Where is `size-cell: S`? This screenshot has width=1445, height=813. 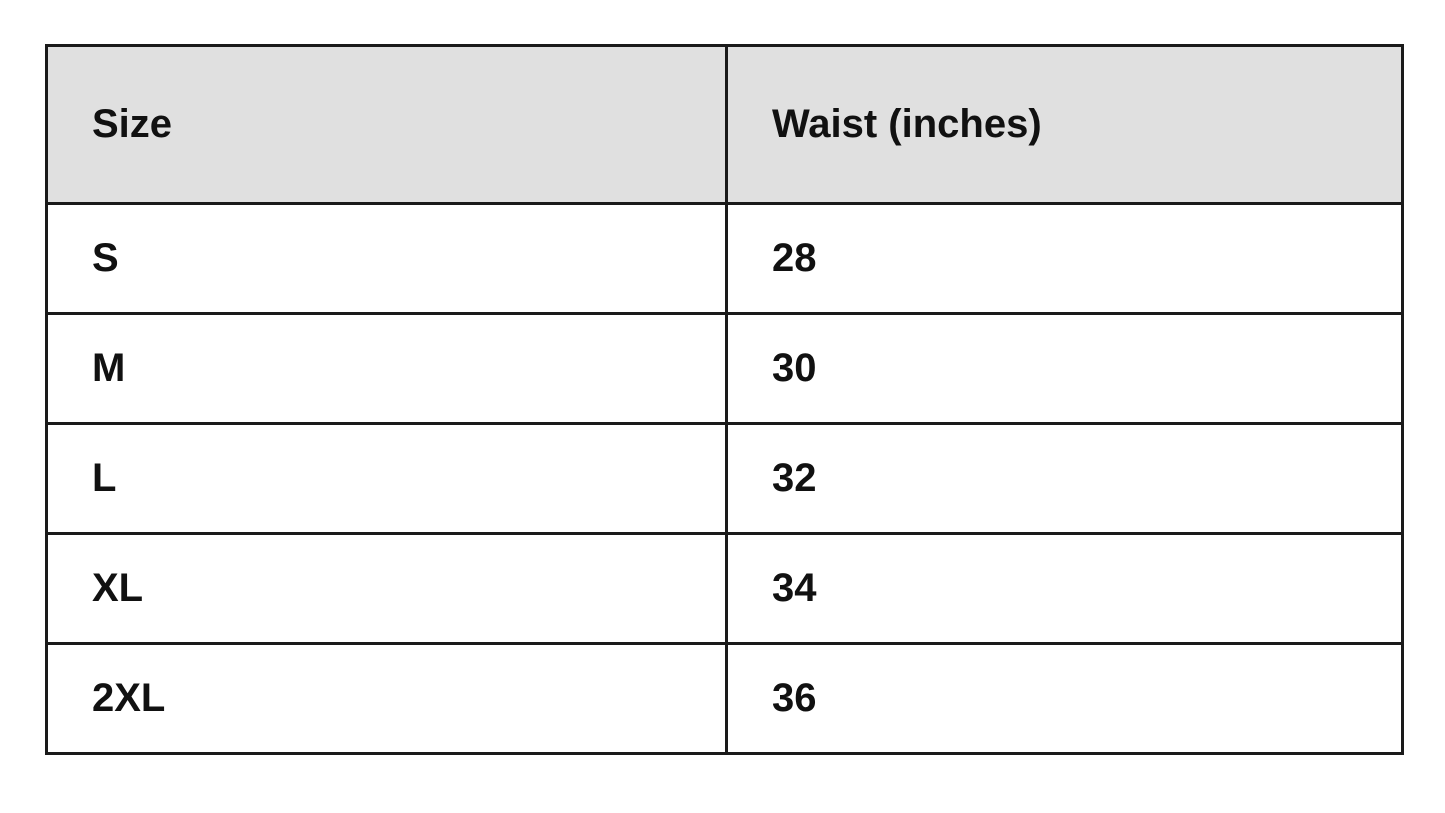
size-cell: S is located at coordinates (386, 258).